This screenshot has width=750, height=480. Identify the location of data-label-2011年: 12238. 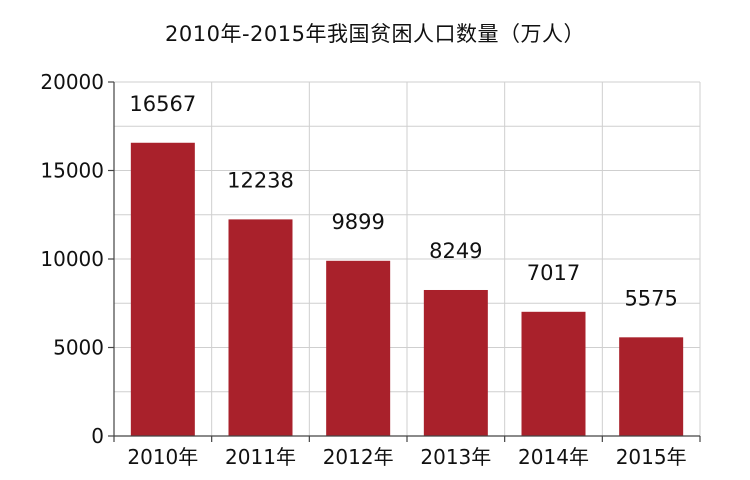
(260, 180).